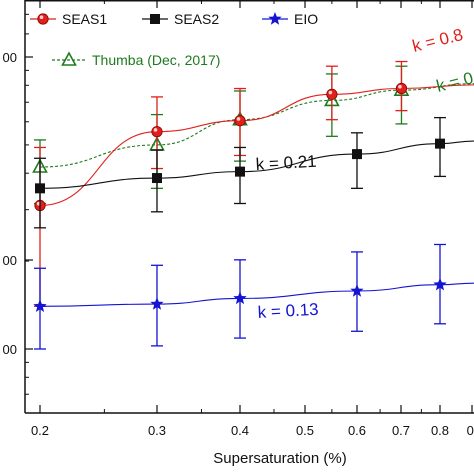 The width and height of the screenshot is (474, 474). Describe the element at coordinates (288, 311) in the screenshot. I see `fit-label-eio: k = 0.13` at that location.